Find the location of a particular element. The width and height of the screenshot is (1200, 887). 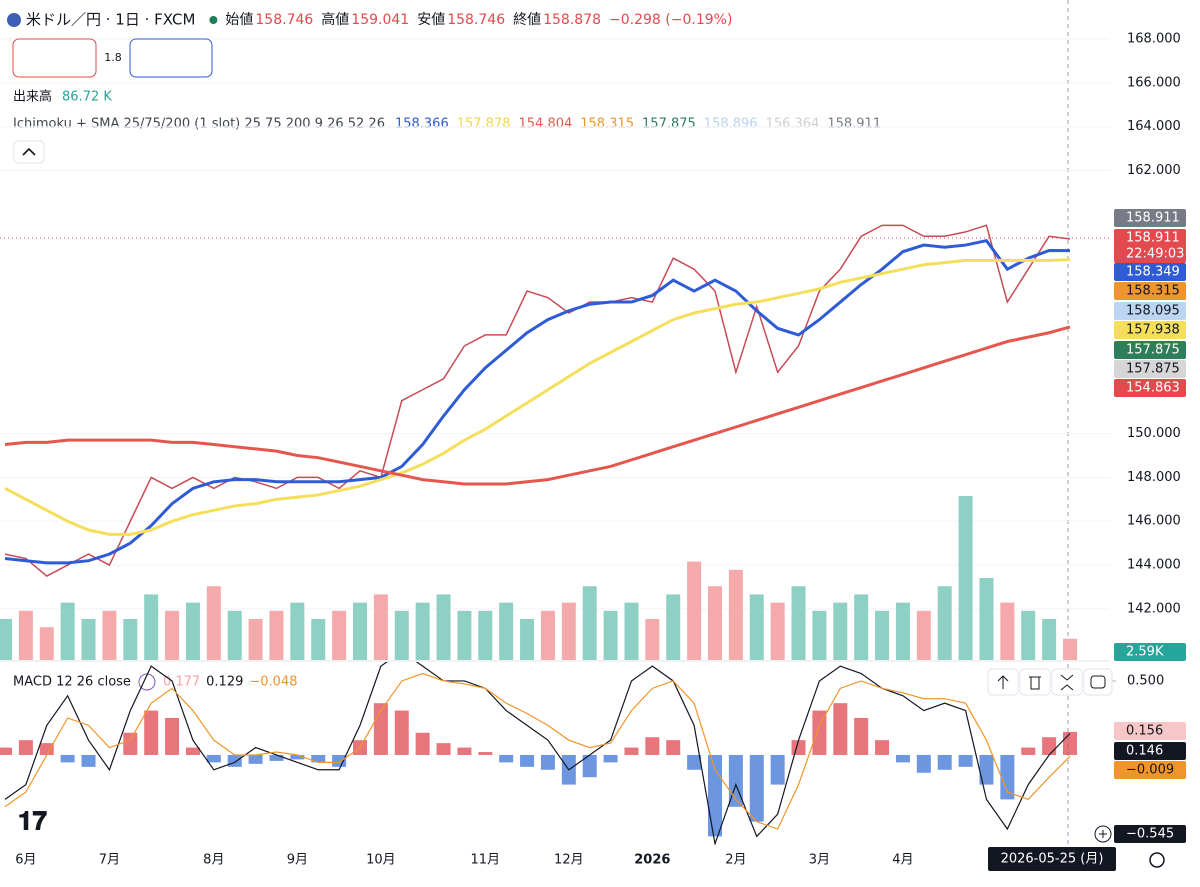

ohlc-label: 始値 is located at coordinates (239, 20).